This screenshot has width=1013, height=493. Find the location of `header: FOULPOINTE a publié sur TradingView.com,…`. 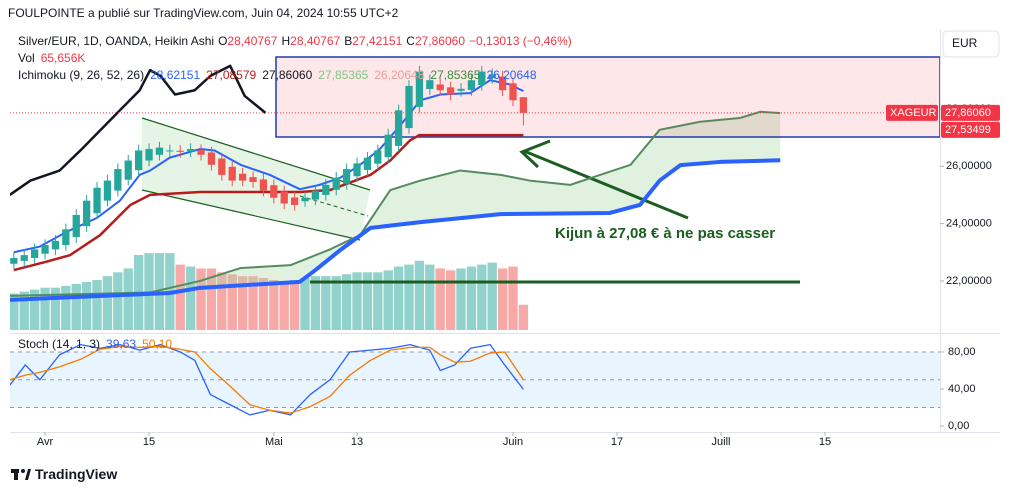

header: FOULPOINTE a publié sur TradingView.com,… is located at coordinates (203, 13).